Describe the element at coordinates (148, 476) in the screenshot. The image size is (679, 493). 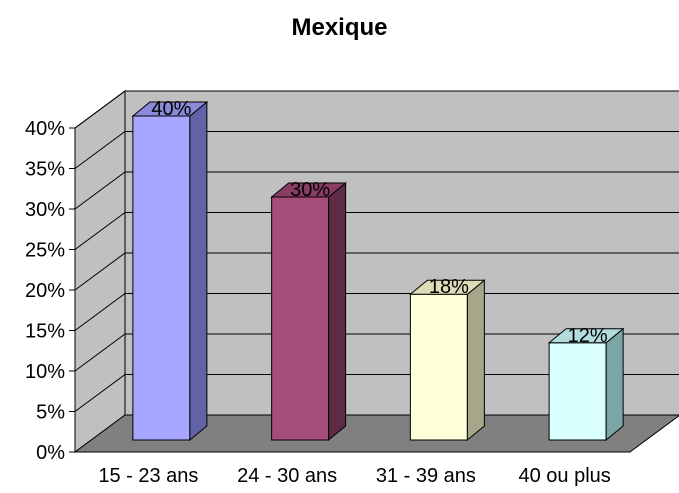
I see `x-tick-label: 15 - 23 ans` at that location.